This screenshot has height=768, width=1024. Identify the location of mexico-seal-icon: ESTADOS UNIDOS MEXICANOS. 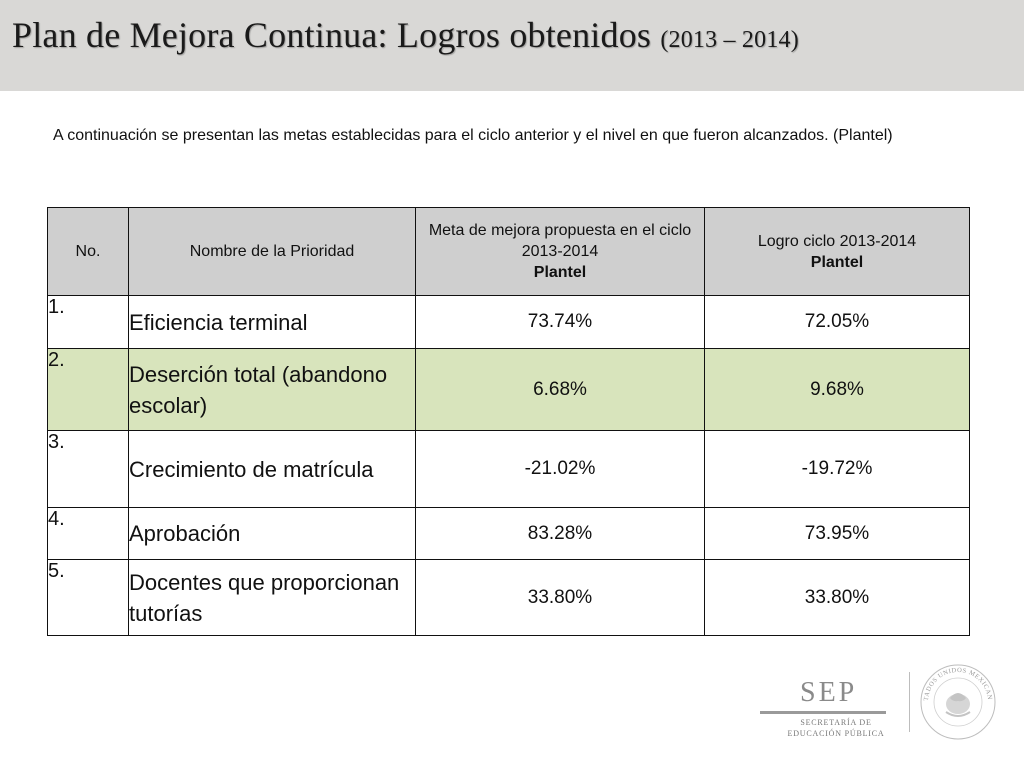
(957, 701).